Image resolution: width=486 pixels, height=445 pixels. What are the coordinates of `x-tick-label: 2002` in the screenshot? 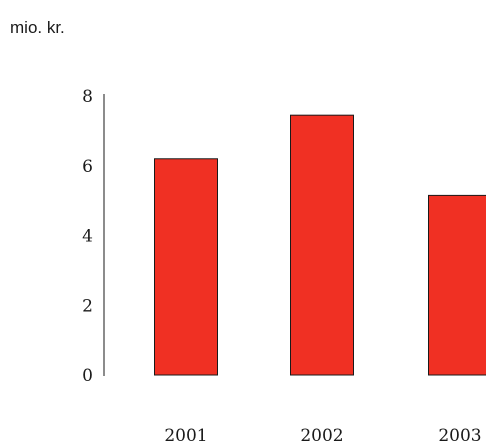 It's located at (321, 435).